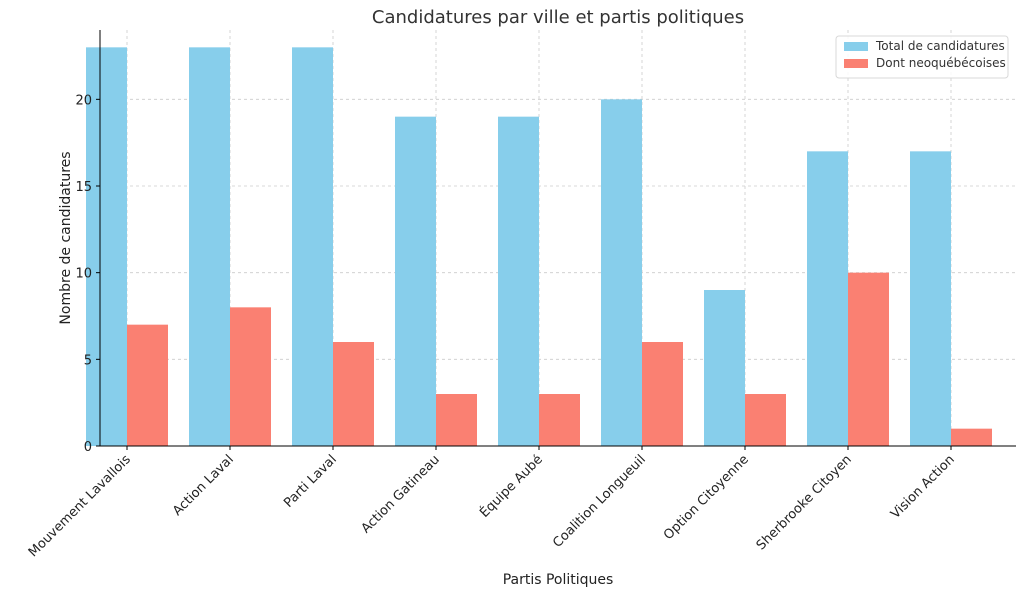 Image resolution: width=1024 pixels, height=596 pixels. What do you see at coordinates (599, 501) in the screenshot?
I see `x-tick-label: Coalition Longueuil` at bounding box center [599, 501].